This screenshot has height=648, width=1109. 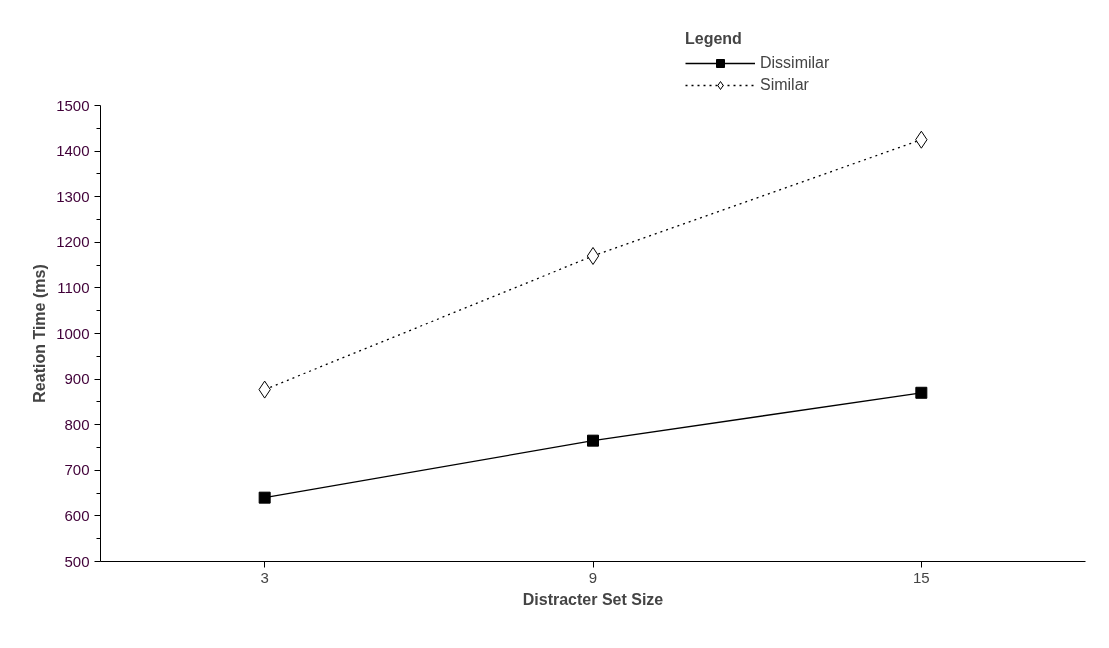 What do you see at coordinates (77, 561) in the screenshot?
I see `y-tick-label: 500` at bounding box center [77, 561].